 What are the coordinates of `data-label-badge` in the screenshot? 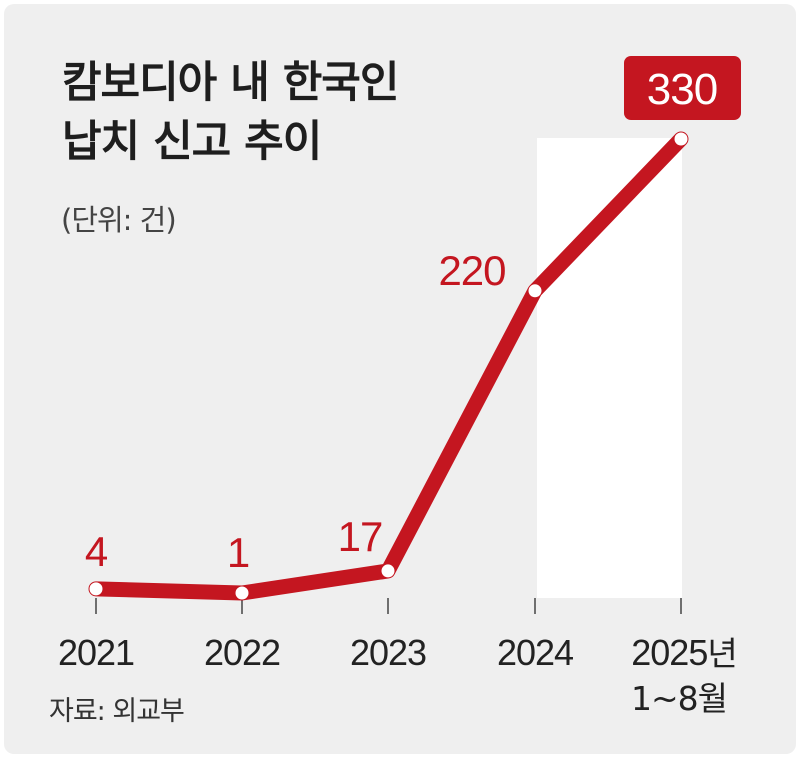 It's located at (682, 88).